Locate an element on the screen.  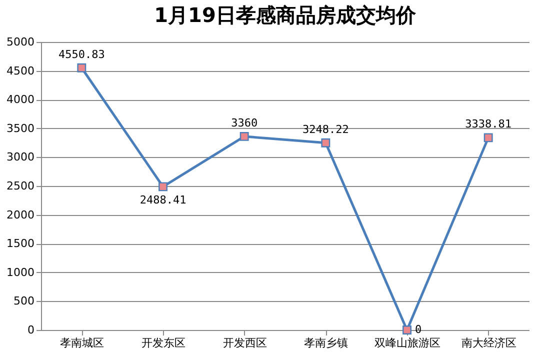
x-tick-label: 孝南乡镇 is located at coordinates (326, 343).